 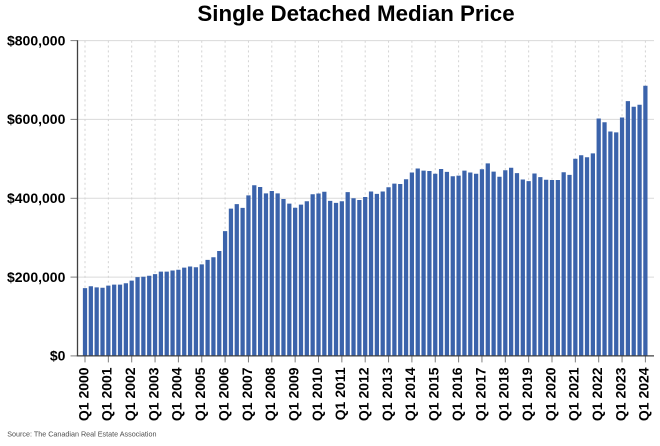 I want to click on svg-text: Q1 2013, so click(x=387, y=394).